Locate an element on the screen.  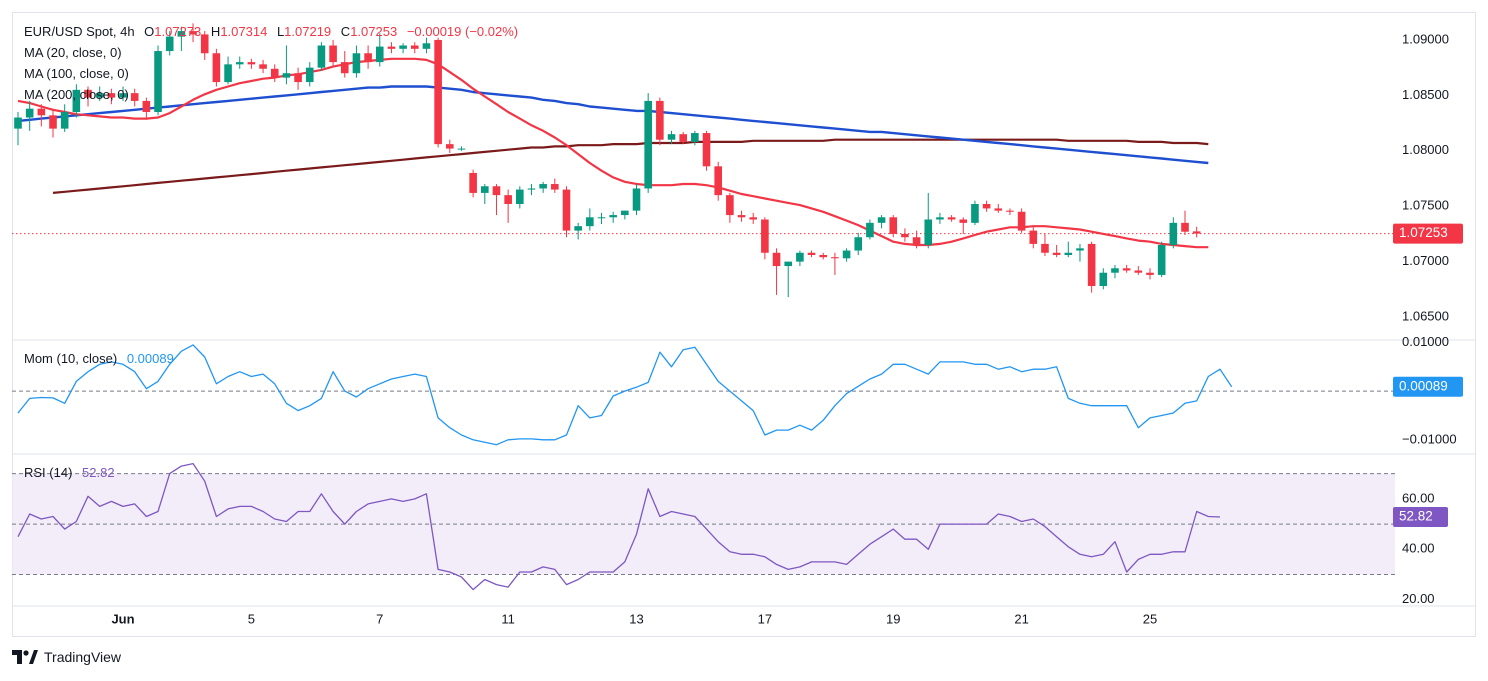
ma200-legend: MA (200, close, 0) is located at coordinates (76, 95).